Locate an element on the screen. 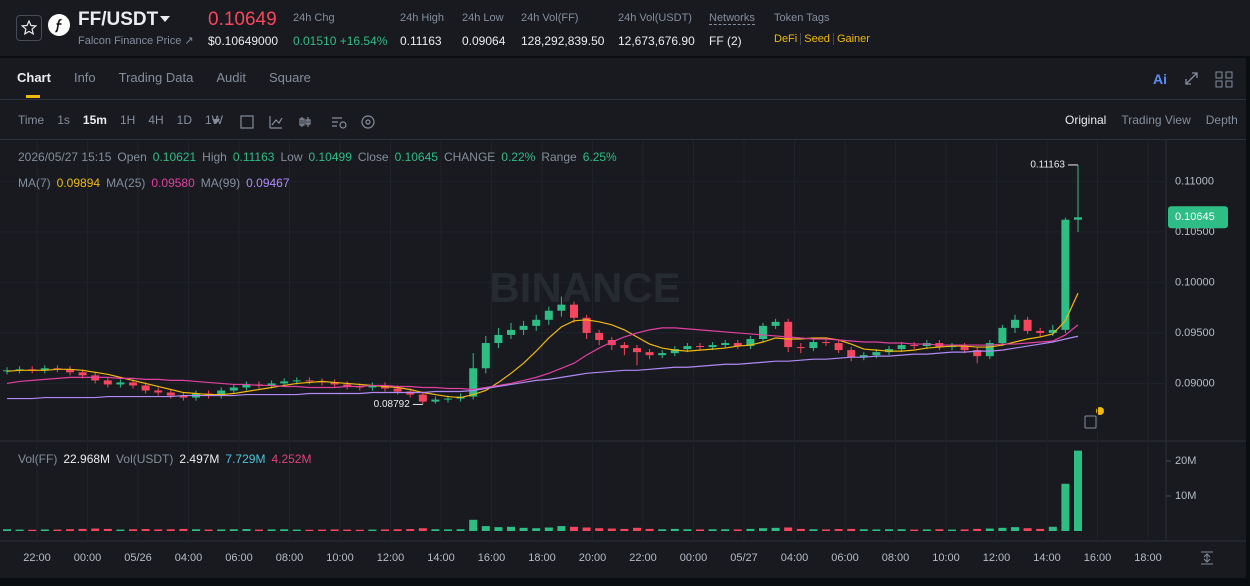 The height and width of the screenshot is (586, 1250). interval-button: 1H is located at coordinates (127, 120).